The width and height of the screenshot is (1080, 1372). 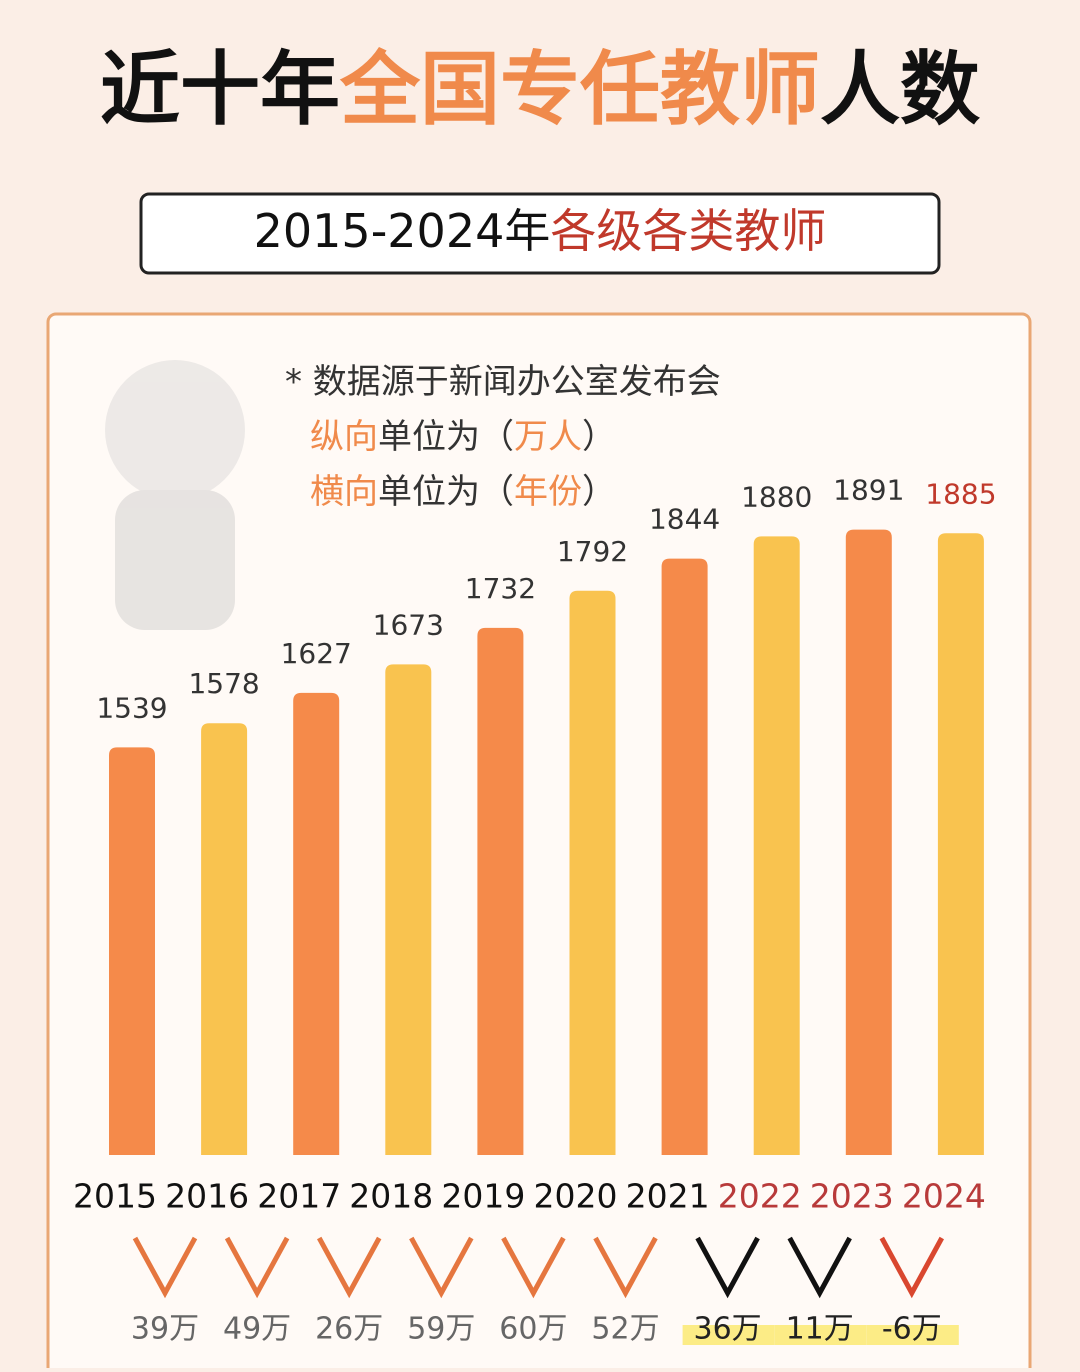 I want to click on value-label: 1880, so click(x=776, y=496).